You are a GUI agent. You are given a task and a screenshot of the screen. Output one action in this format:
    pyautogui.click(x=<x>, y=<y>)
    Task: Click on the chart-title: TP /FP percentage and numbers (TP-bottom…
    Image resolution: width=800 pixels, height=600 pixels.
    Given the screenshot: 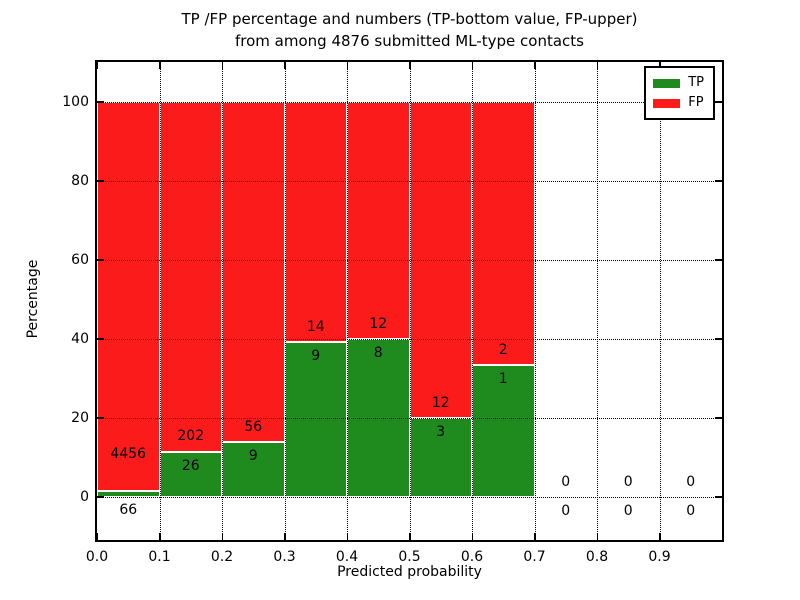 What is the action you would take?
    pyautogui.click(x=409, y=30)
    